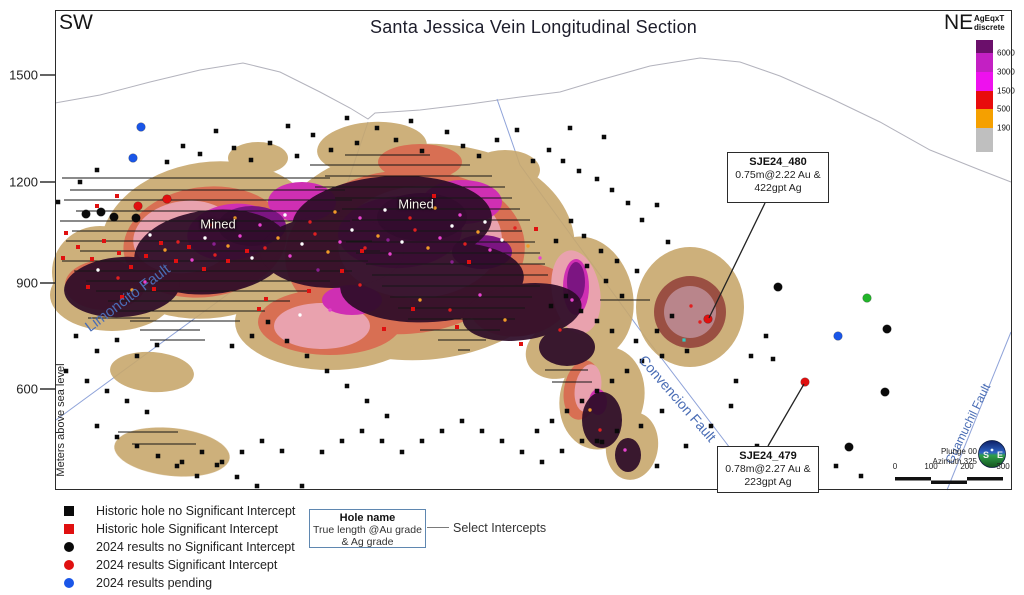 Image resolution: width=1024 pixels, height=595 pixels. Describe the element at coordinates (367, 542) in the screenshot. I see `key-line2: & Ag grade` at that location.